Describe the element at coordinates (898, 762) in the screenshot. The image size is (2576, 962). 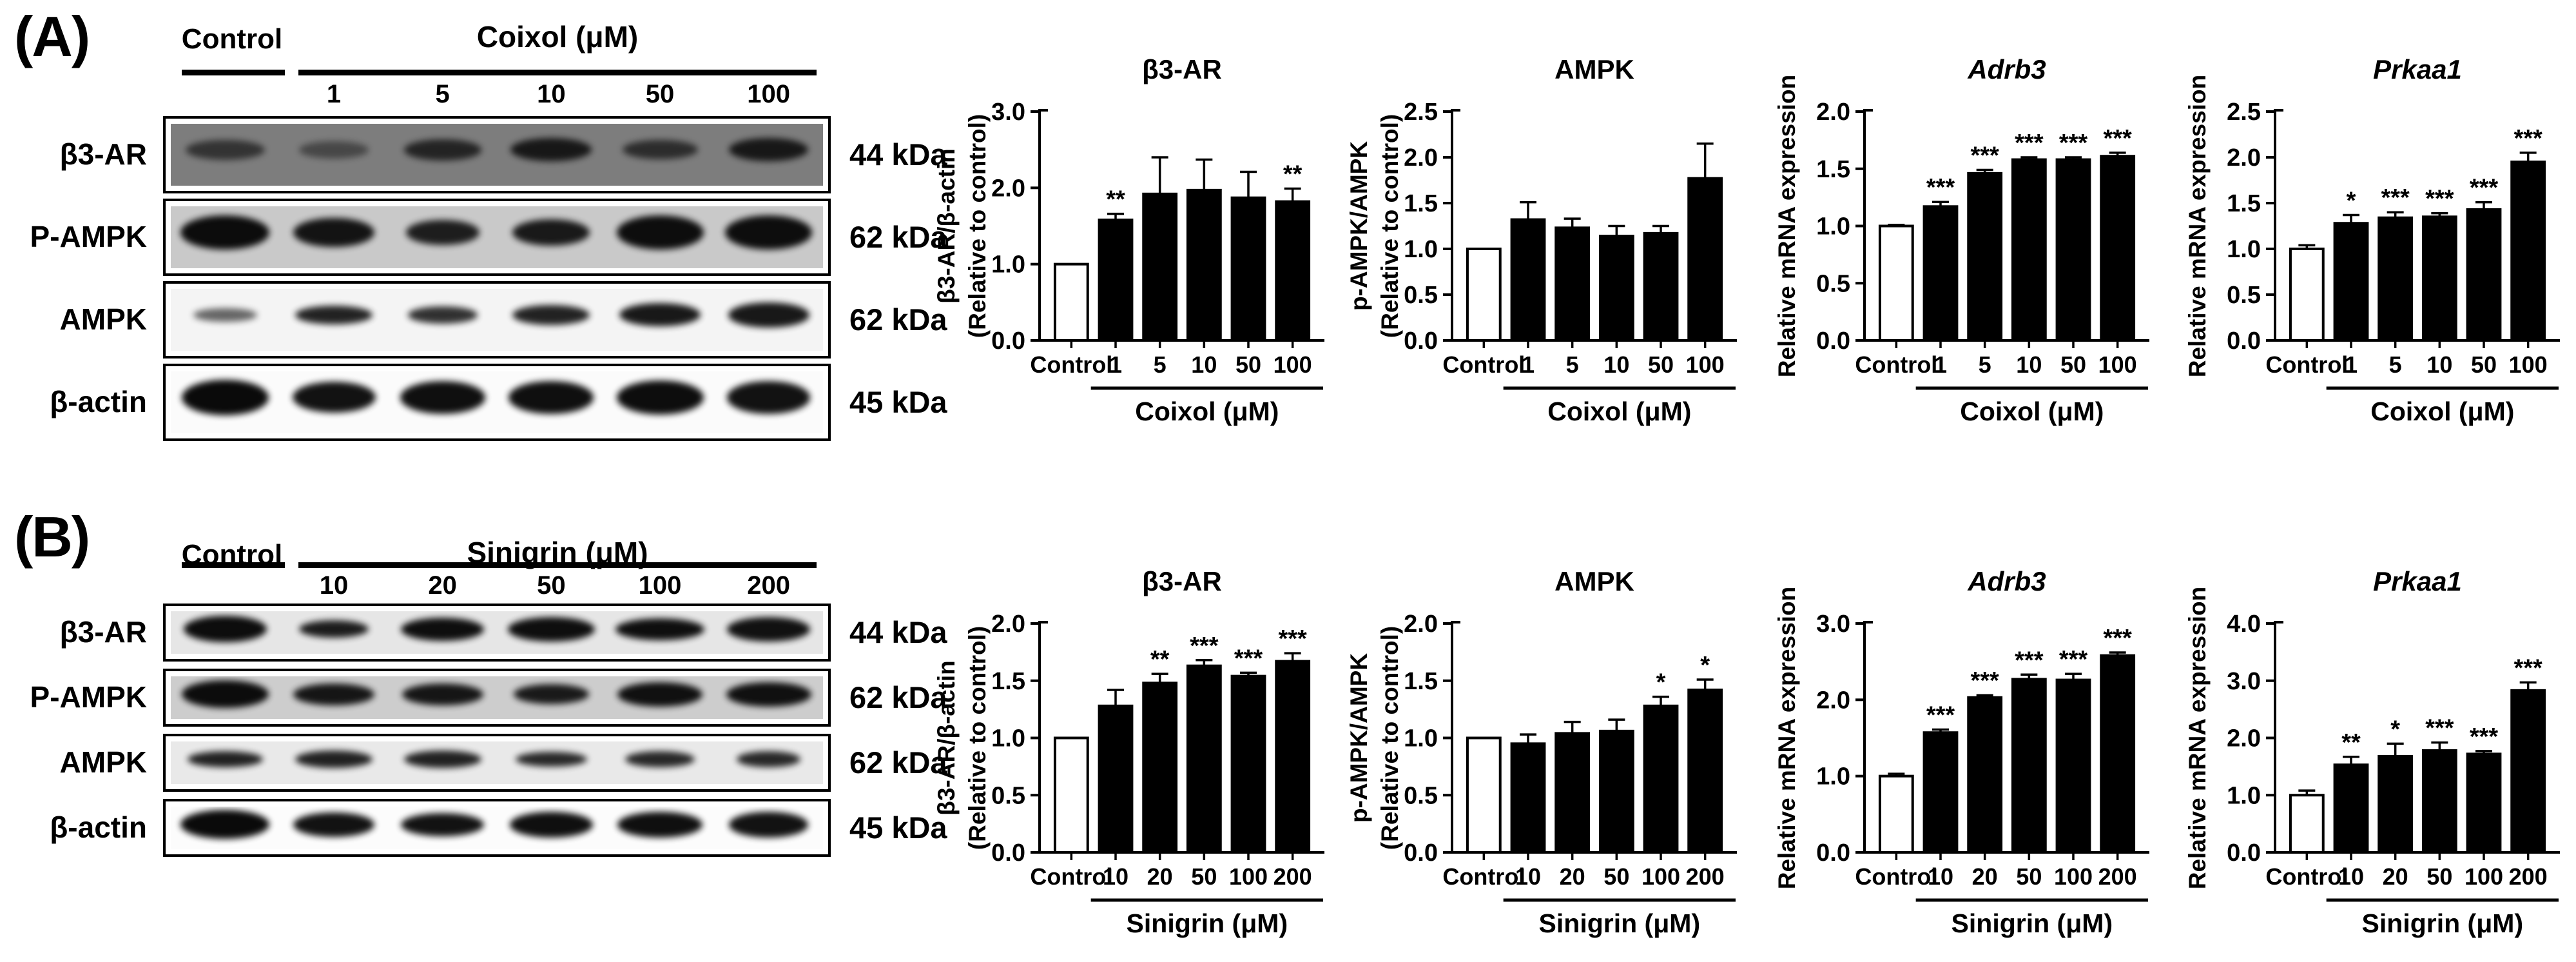
I see `kda-label: 62 kDa` at that location.